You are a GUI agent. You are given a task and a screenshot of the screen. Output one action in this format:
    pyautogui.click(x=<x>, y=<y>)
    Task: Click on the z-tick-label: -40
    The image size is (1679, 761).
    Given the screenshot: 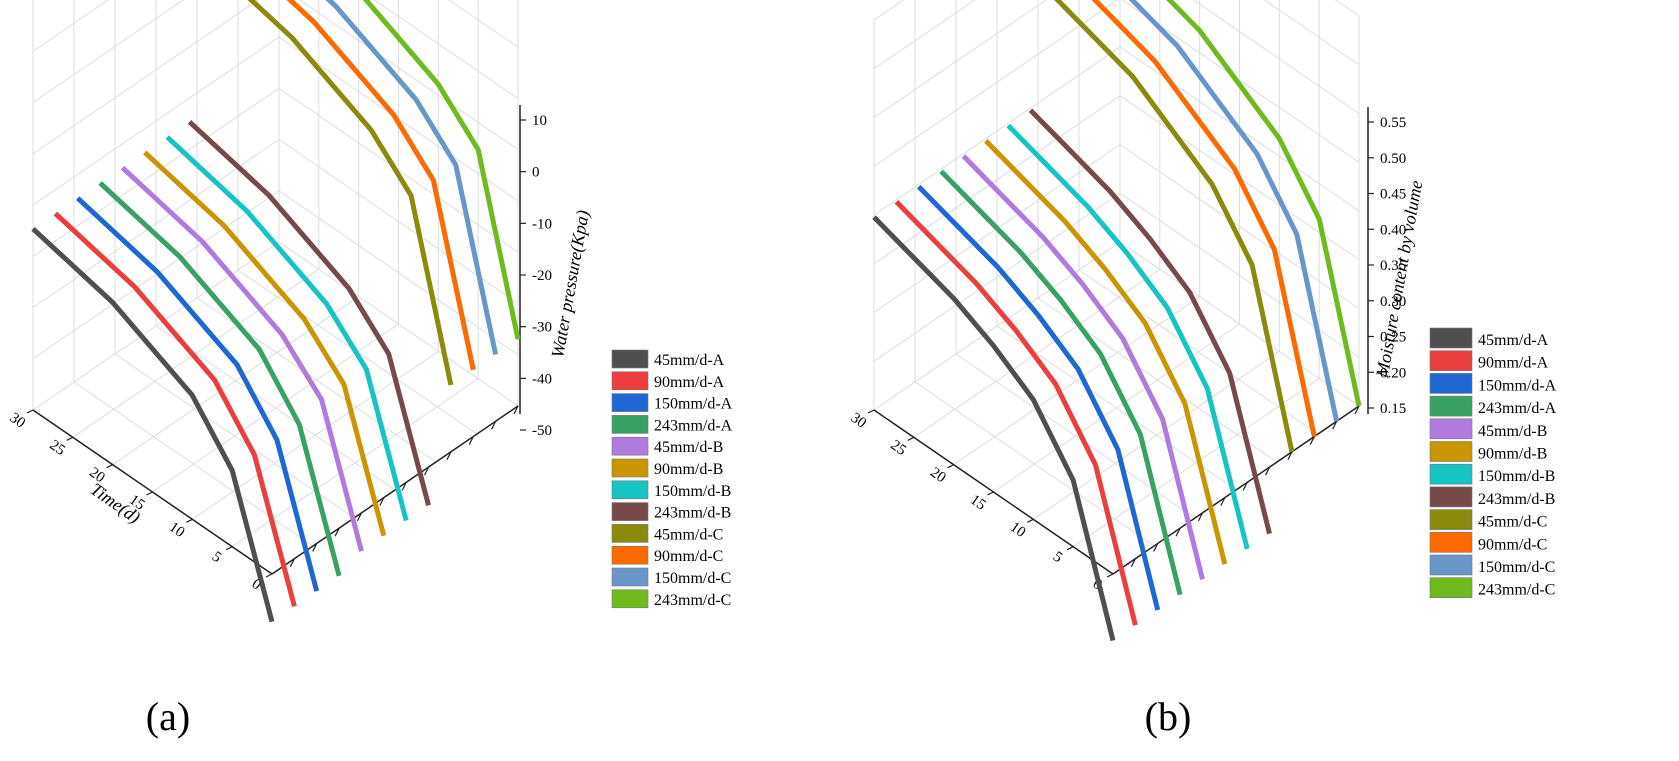 What is the action you would take?
    pyautogui.click(x=542, y=379)
    